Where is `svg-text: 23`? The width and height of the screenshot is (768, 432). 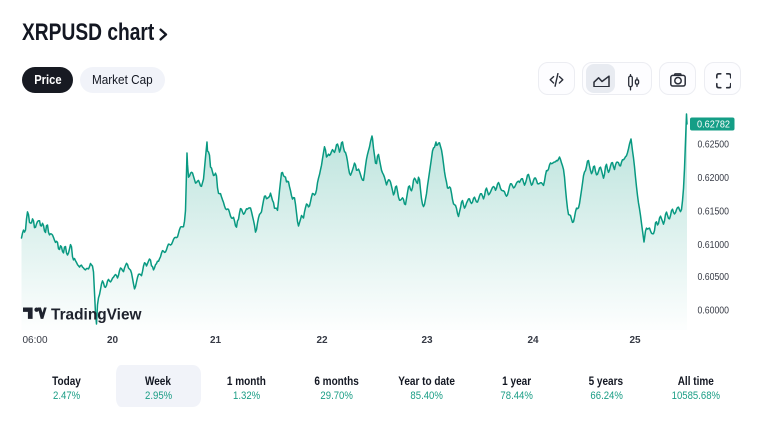 svg-text: 23 is located at coordinates (427, 340).